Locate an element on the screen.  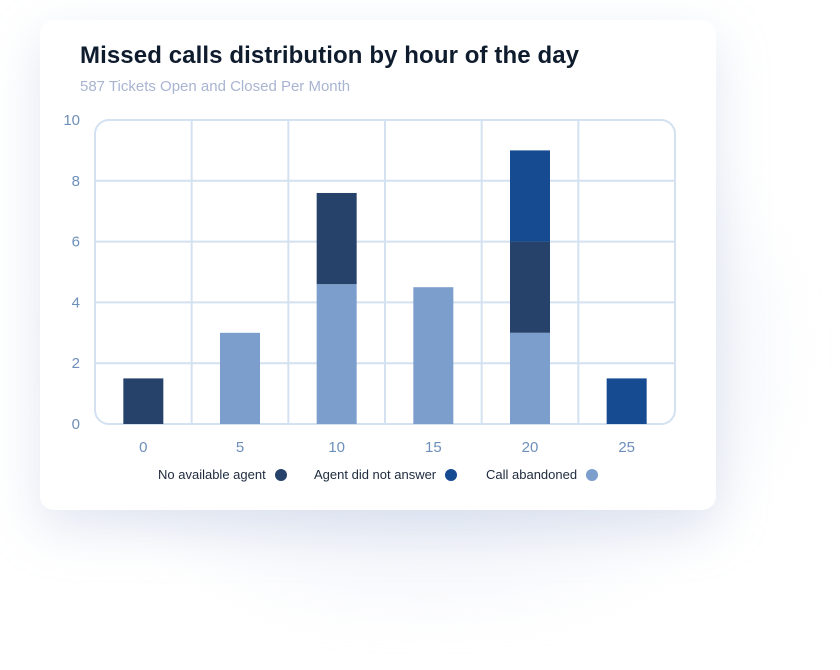
x-tick-label: 0 is located at coordinates (143, 447).